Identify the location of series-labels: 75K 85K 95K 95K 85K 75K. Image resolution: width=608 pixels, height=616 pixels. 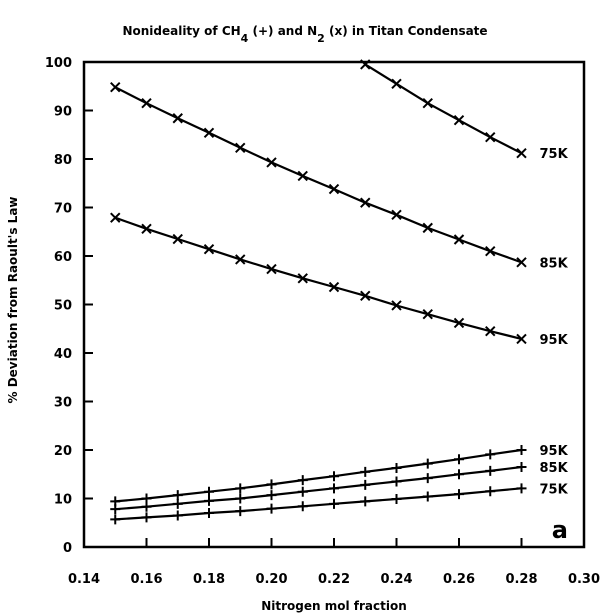
(554, 322).